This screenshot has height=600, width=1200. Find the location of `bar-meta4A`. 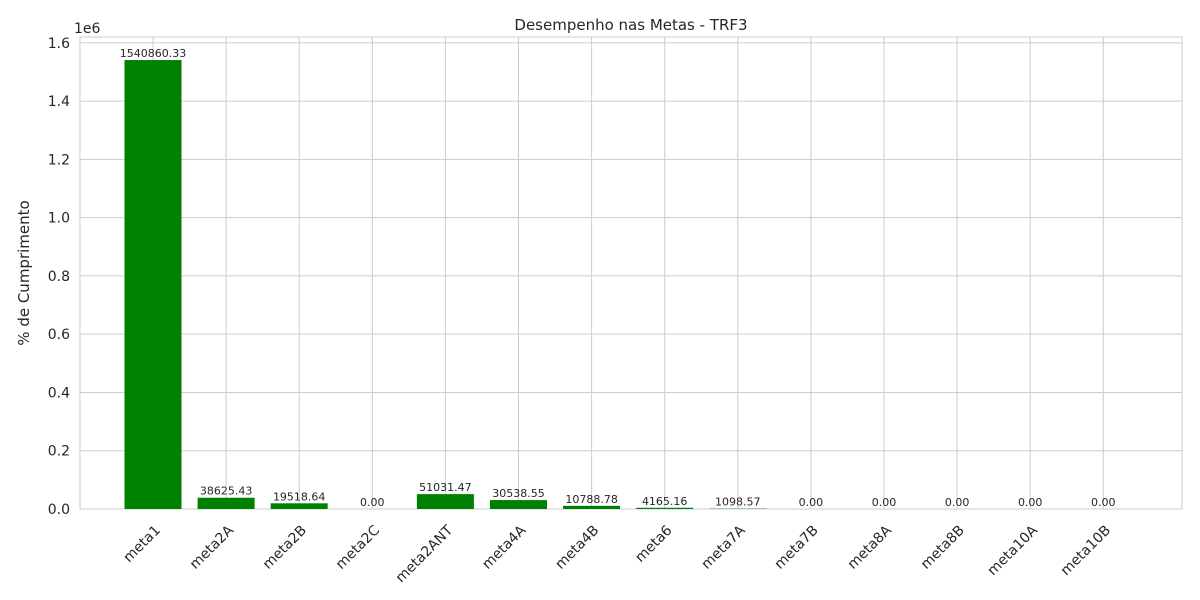

bar-meta4A is located at coordinates (518, 504).